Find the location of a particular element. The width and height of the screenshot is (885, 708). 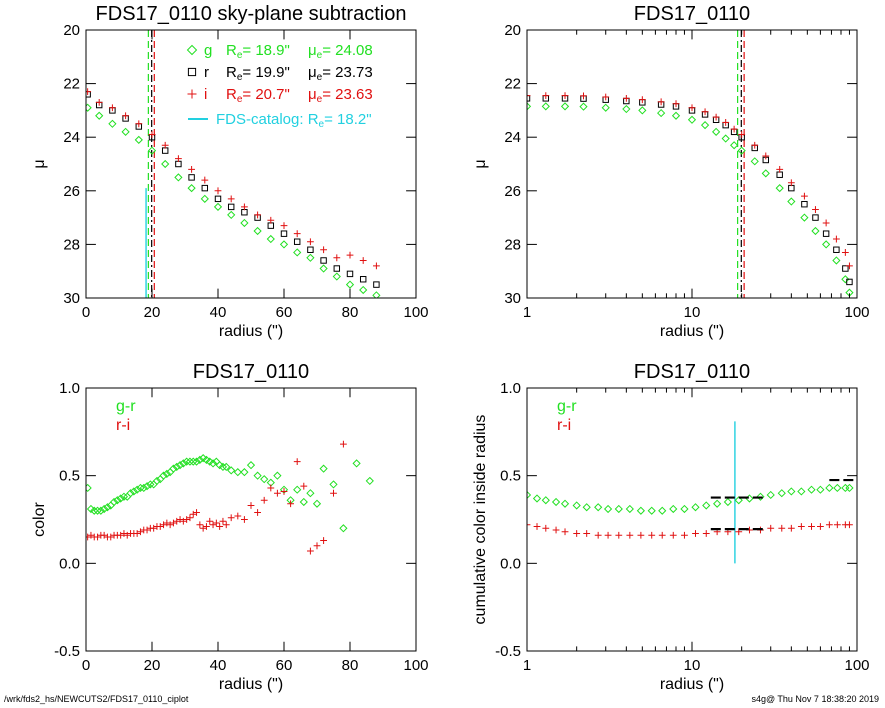

x-tick-label: 1 is located at coordinates (527, 312).